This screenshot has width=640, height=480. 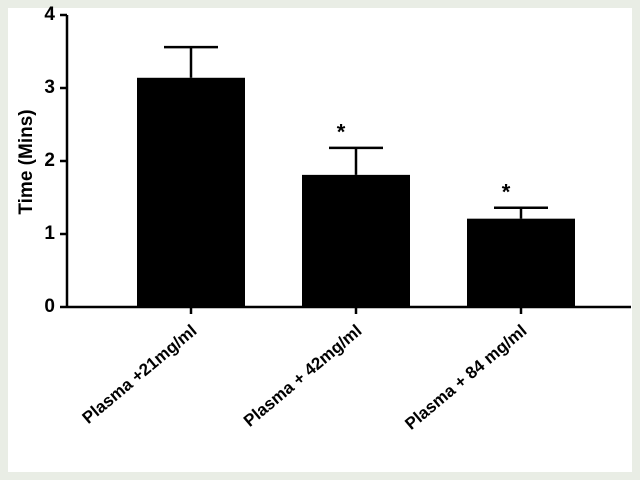 I want to click on x-tick-label: Plasma + 42mg/ml, so click(x=303, y=376).